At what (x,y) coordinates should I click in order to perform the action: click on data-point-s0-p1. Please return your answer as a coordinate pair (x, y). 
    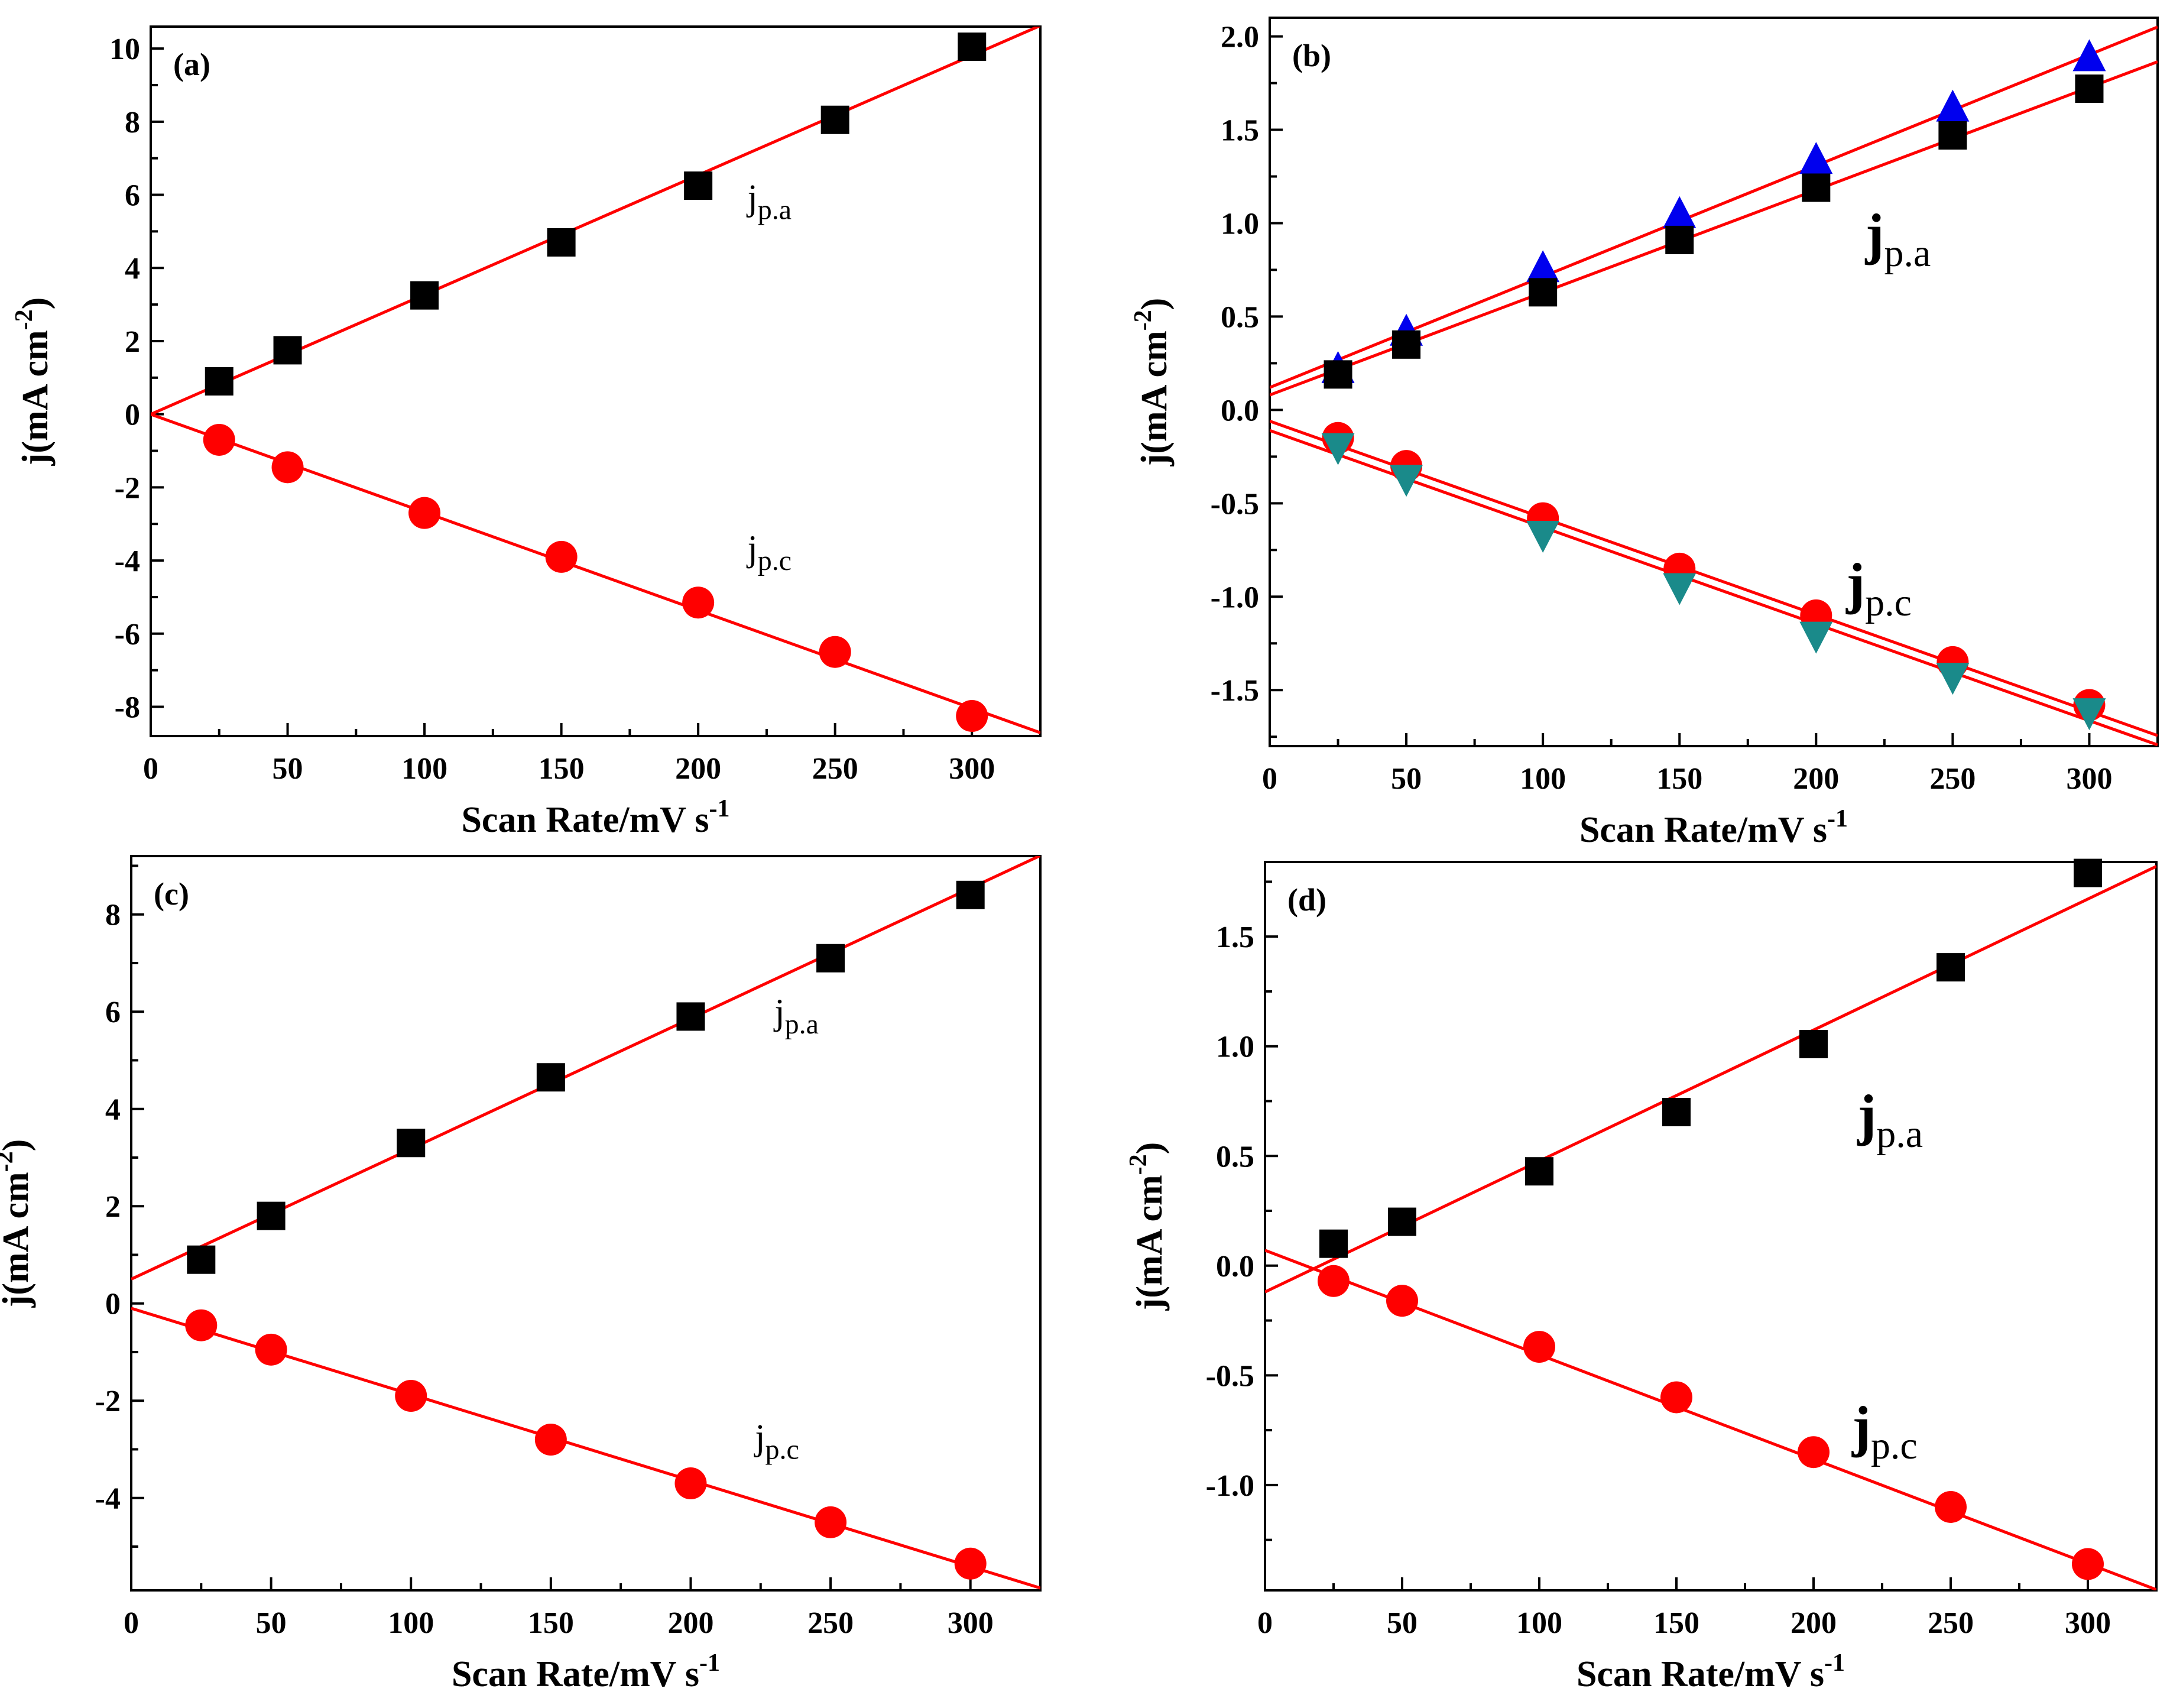
    Looking at the image, I should click on (287, 350).